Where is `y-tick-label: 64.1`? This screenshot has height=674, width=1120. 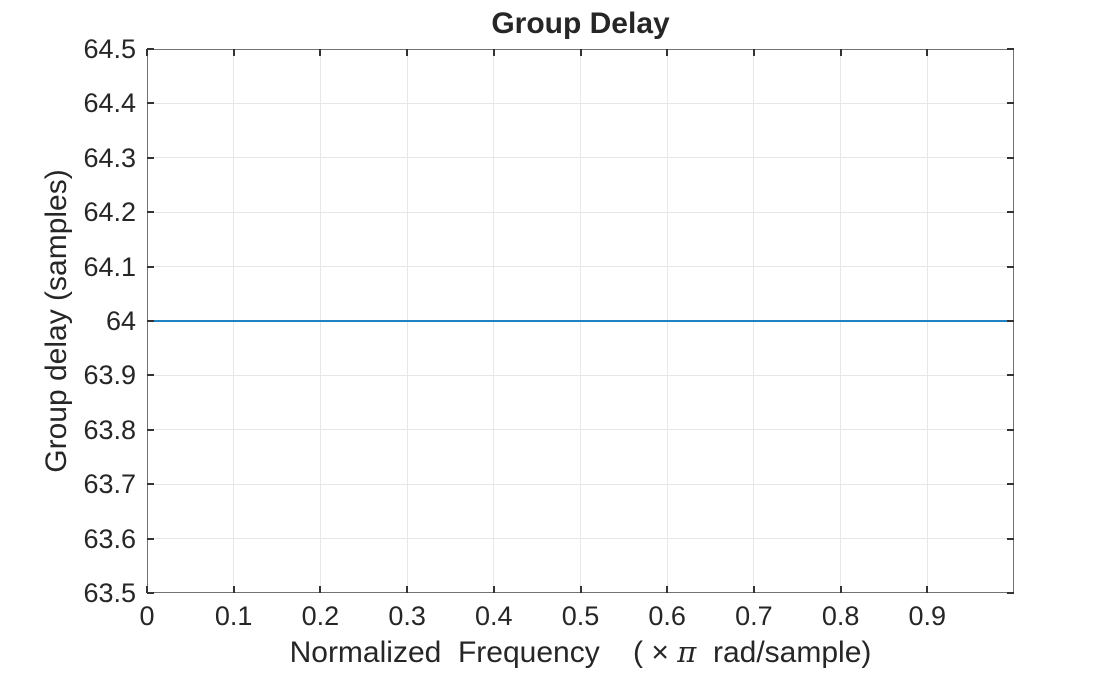
y-tick-label: 64.1 is located at coordinates (109, 266).